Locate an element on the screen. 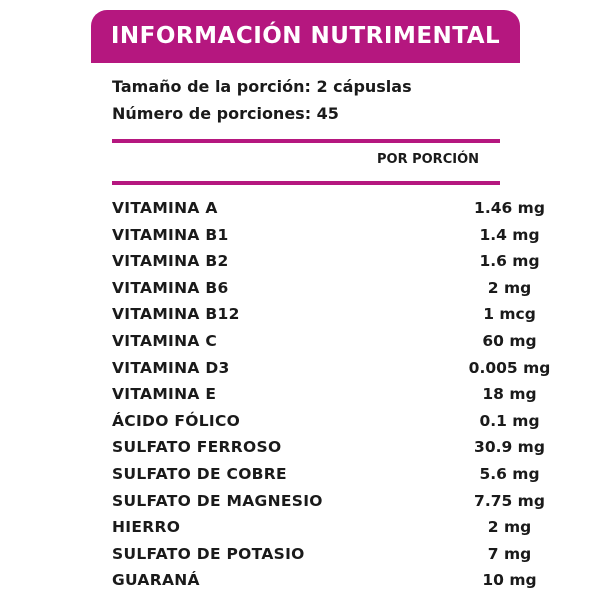  nutrient-name: VITAMINA B6 is located at coordinates (170, 287).